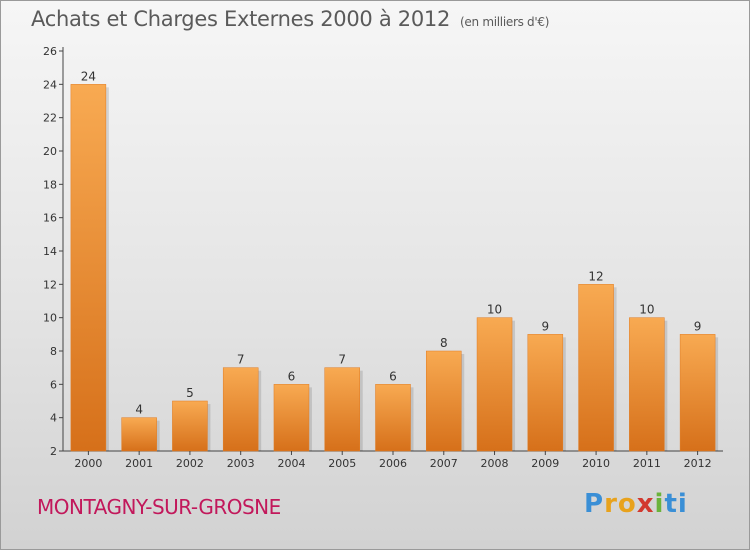  What do you see at coordinates (53, 451) in the screenshot?
I see `y-tick-label: 2` at bounding box center [53, 451].